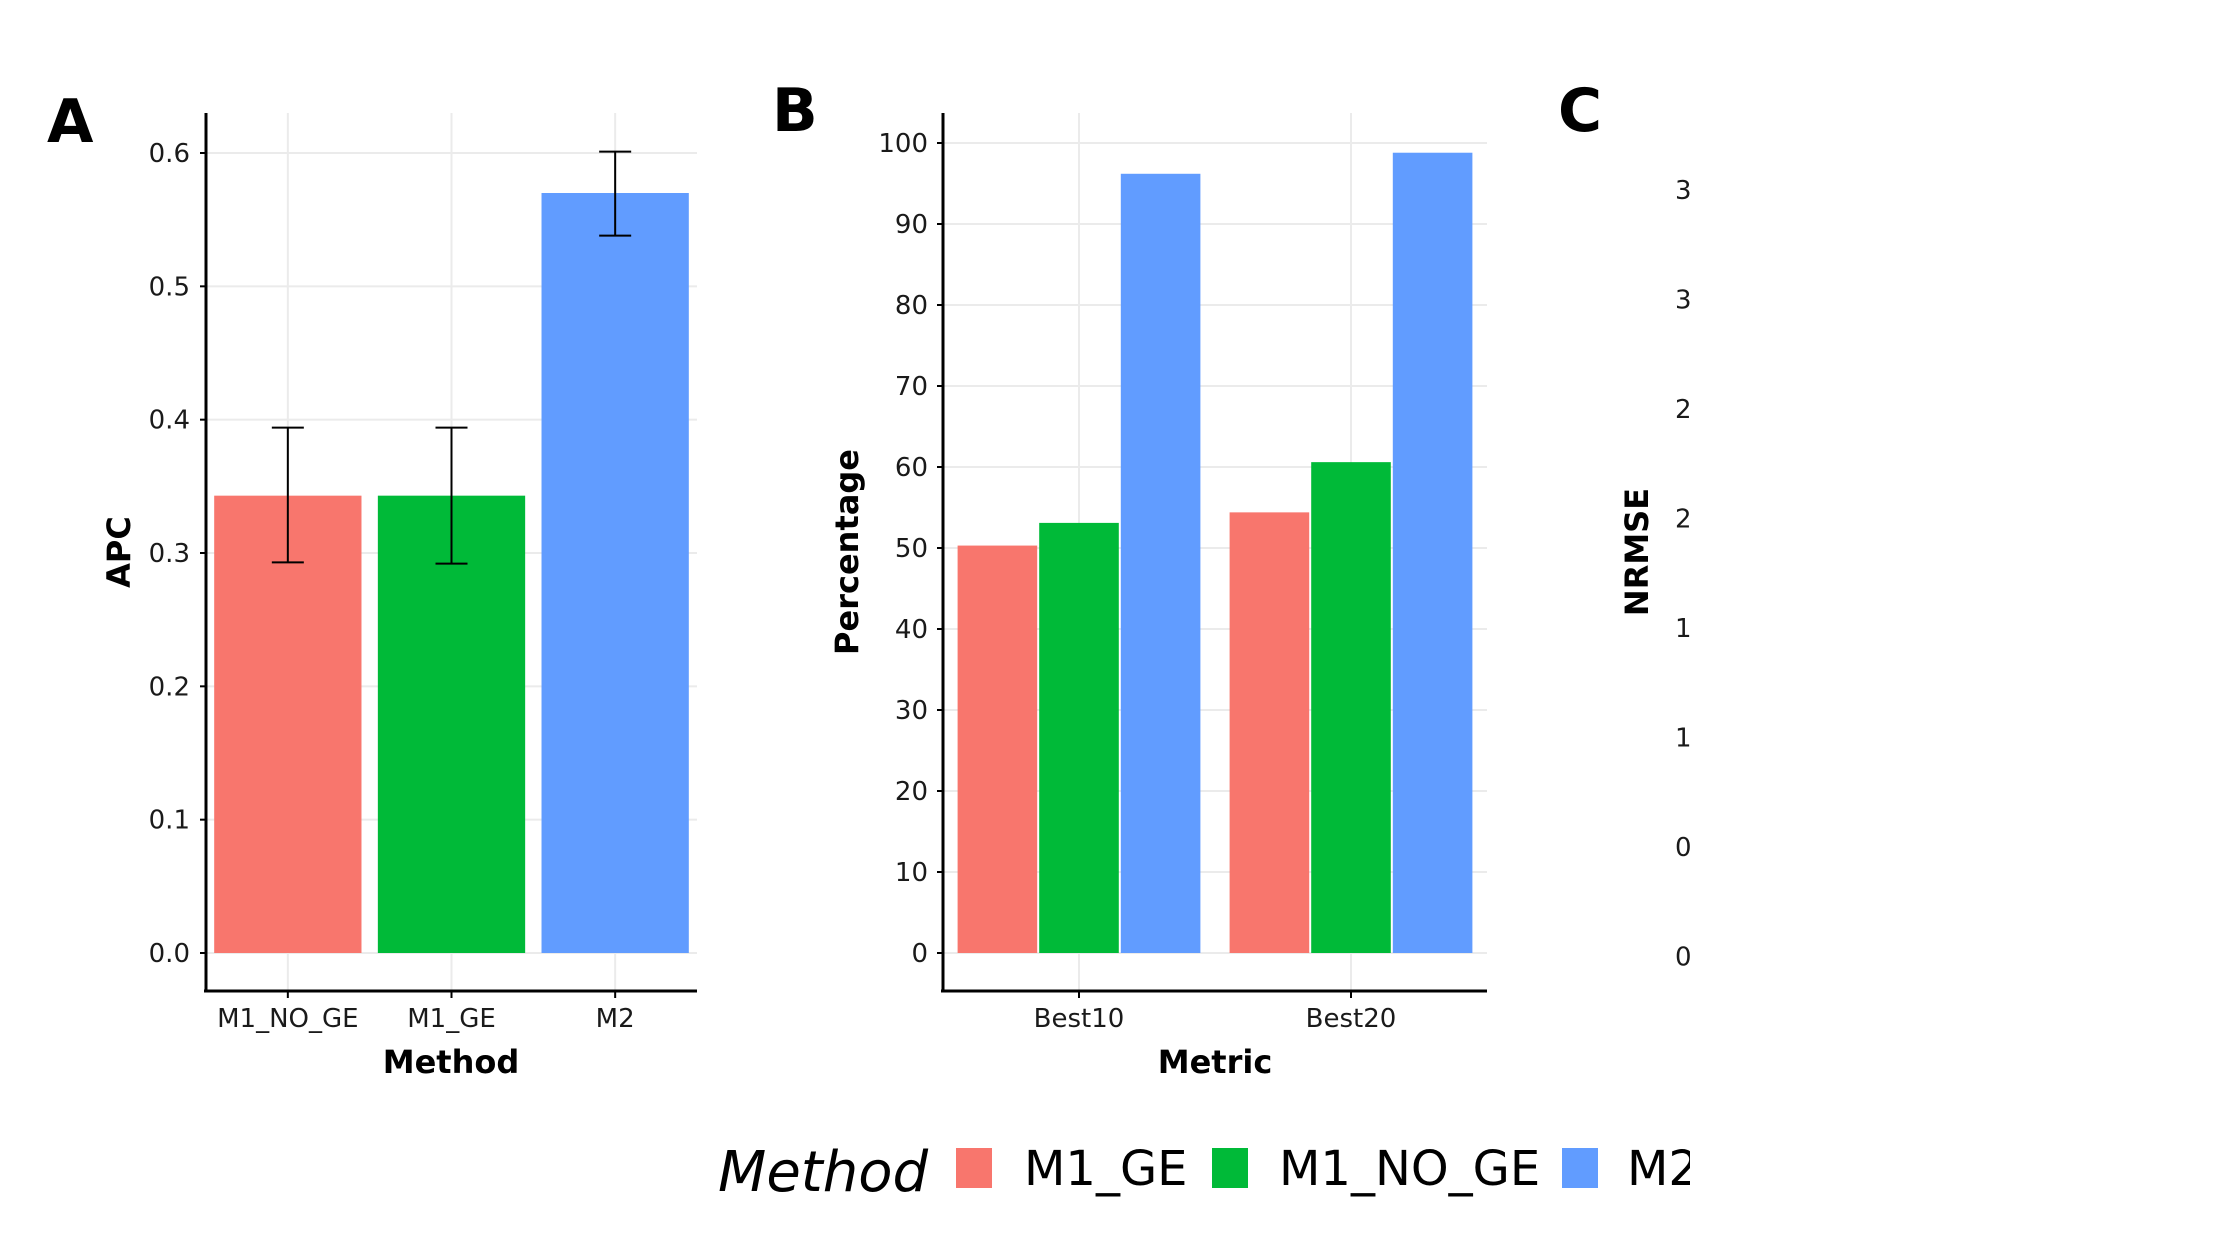 This screenshot has width=2240, height=1260. What do you see at coordinates (911, 468) in the screenshot?
I see `panel-b-y-tick-label: 60` at bounding box center [911, 468].